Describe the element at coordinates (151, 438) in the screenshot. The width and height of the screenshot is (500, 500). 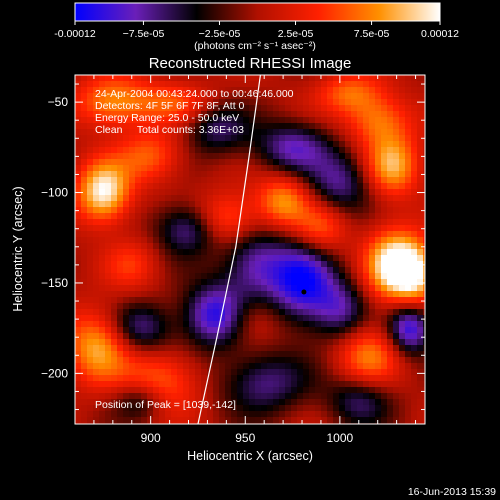
I see `x-tick-label: 900` at that location.